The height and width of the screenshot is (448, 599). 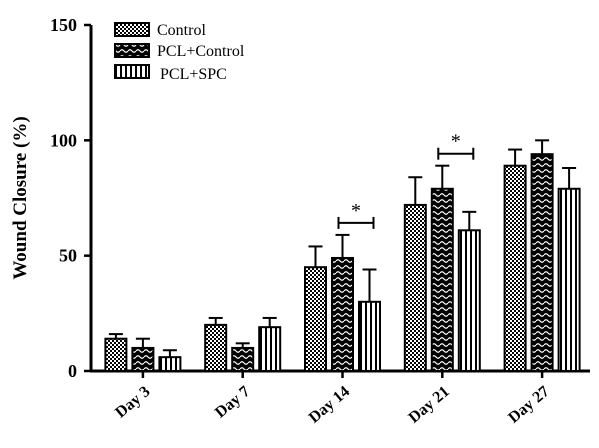 I want to click on legend-swatch-pcl-control, so click(x=132, y=50).